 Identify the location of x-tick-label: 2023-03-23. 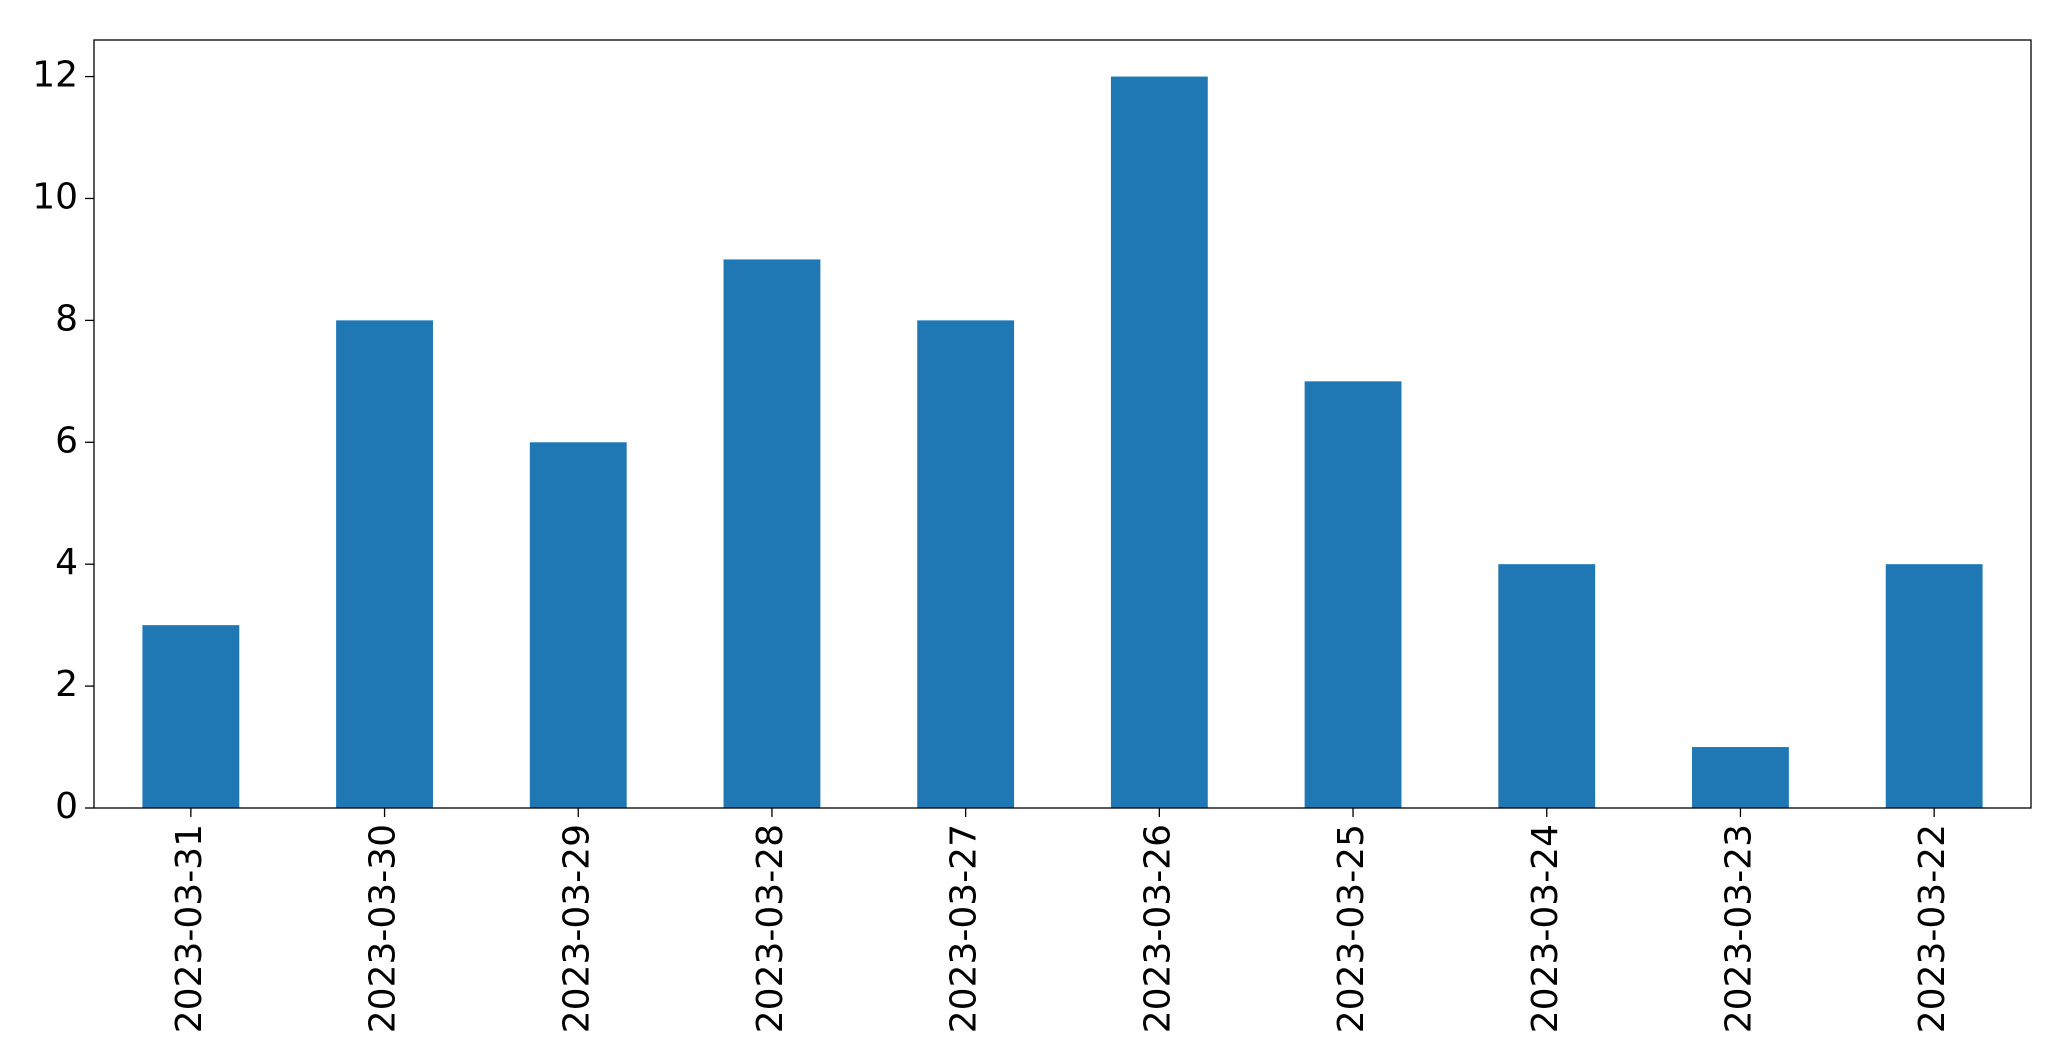
(1738, 928).